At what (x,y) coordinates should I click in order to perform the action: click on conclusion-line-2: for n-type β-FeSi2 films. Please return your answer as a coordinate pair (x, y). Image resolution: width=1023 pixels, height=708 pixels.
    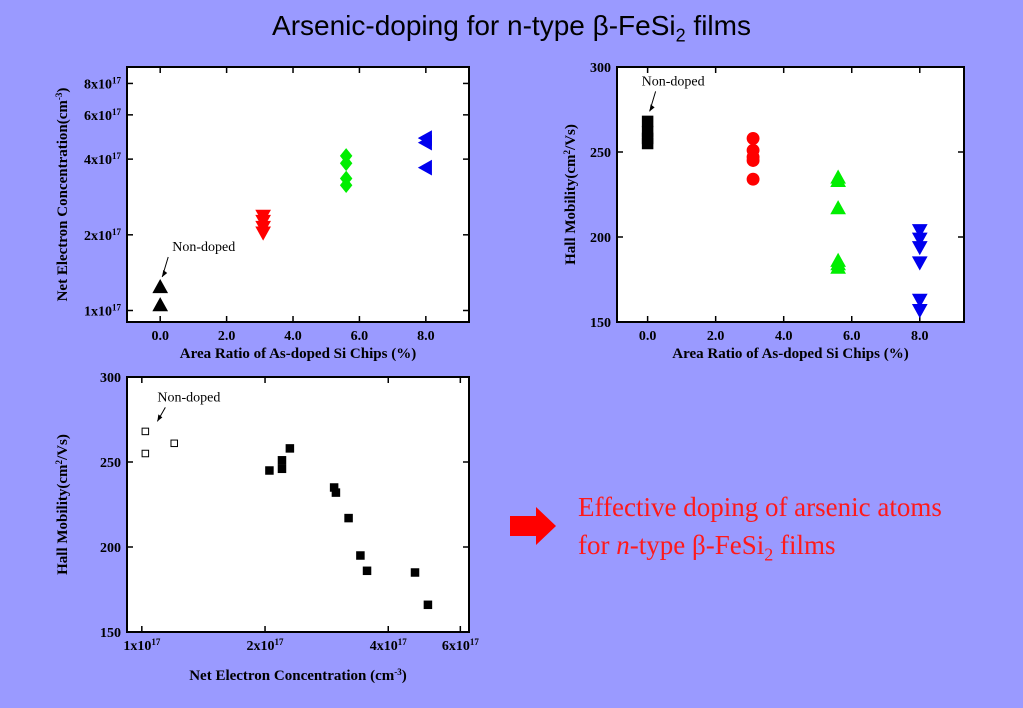
    Looking at the image, I should click on (798, 549).